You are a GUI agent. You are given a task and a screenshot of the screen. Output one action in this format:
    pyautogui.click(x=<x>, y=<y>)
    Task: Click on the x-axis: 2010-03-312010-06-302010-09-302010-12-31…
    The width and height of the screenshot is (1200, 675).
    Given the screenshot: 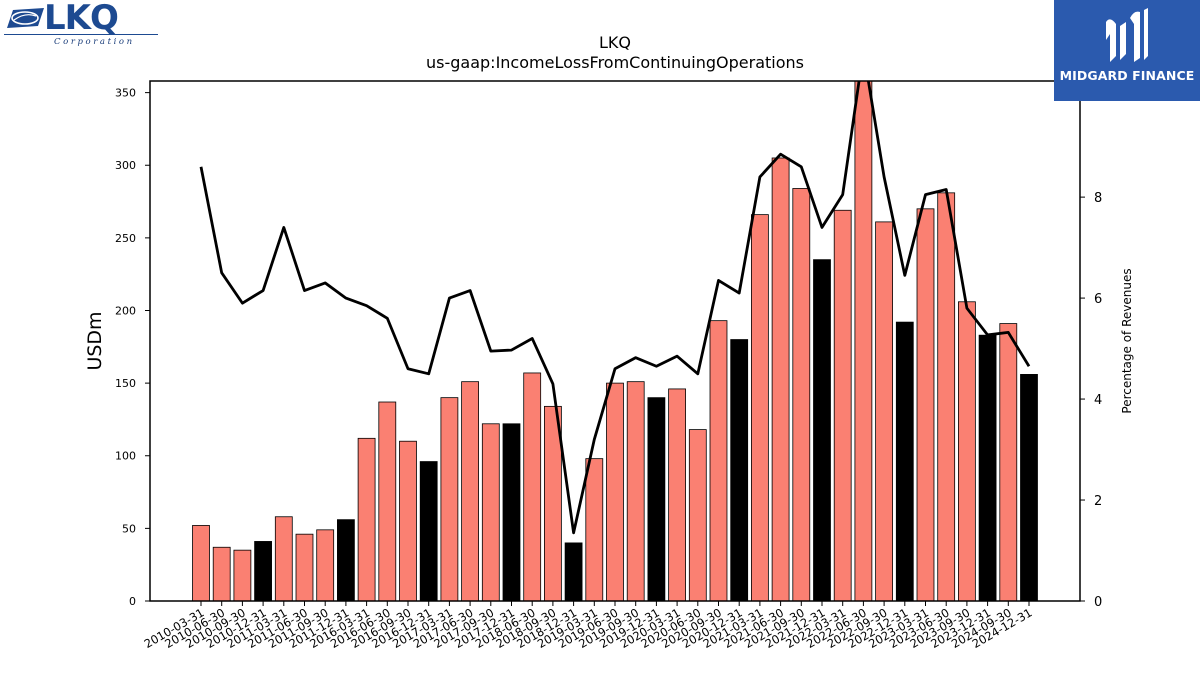 What is the action you would take?
    pyautogui.click(x=588, y=626)
    